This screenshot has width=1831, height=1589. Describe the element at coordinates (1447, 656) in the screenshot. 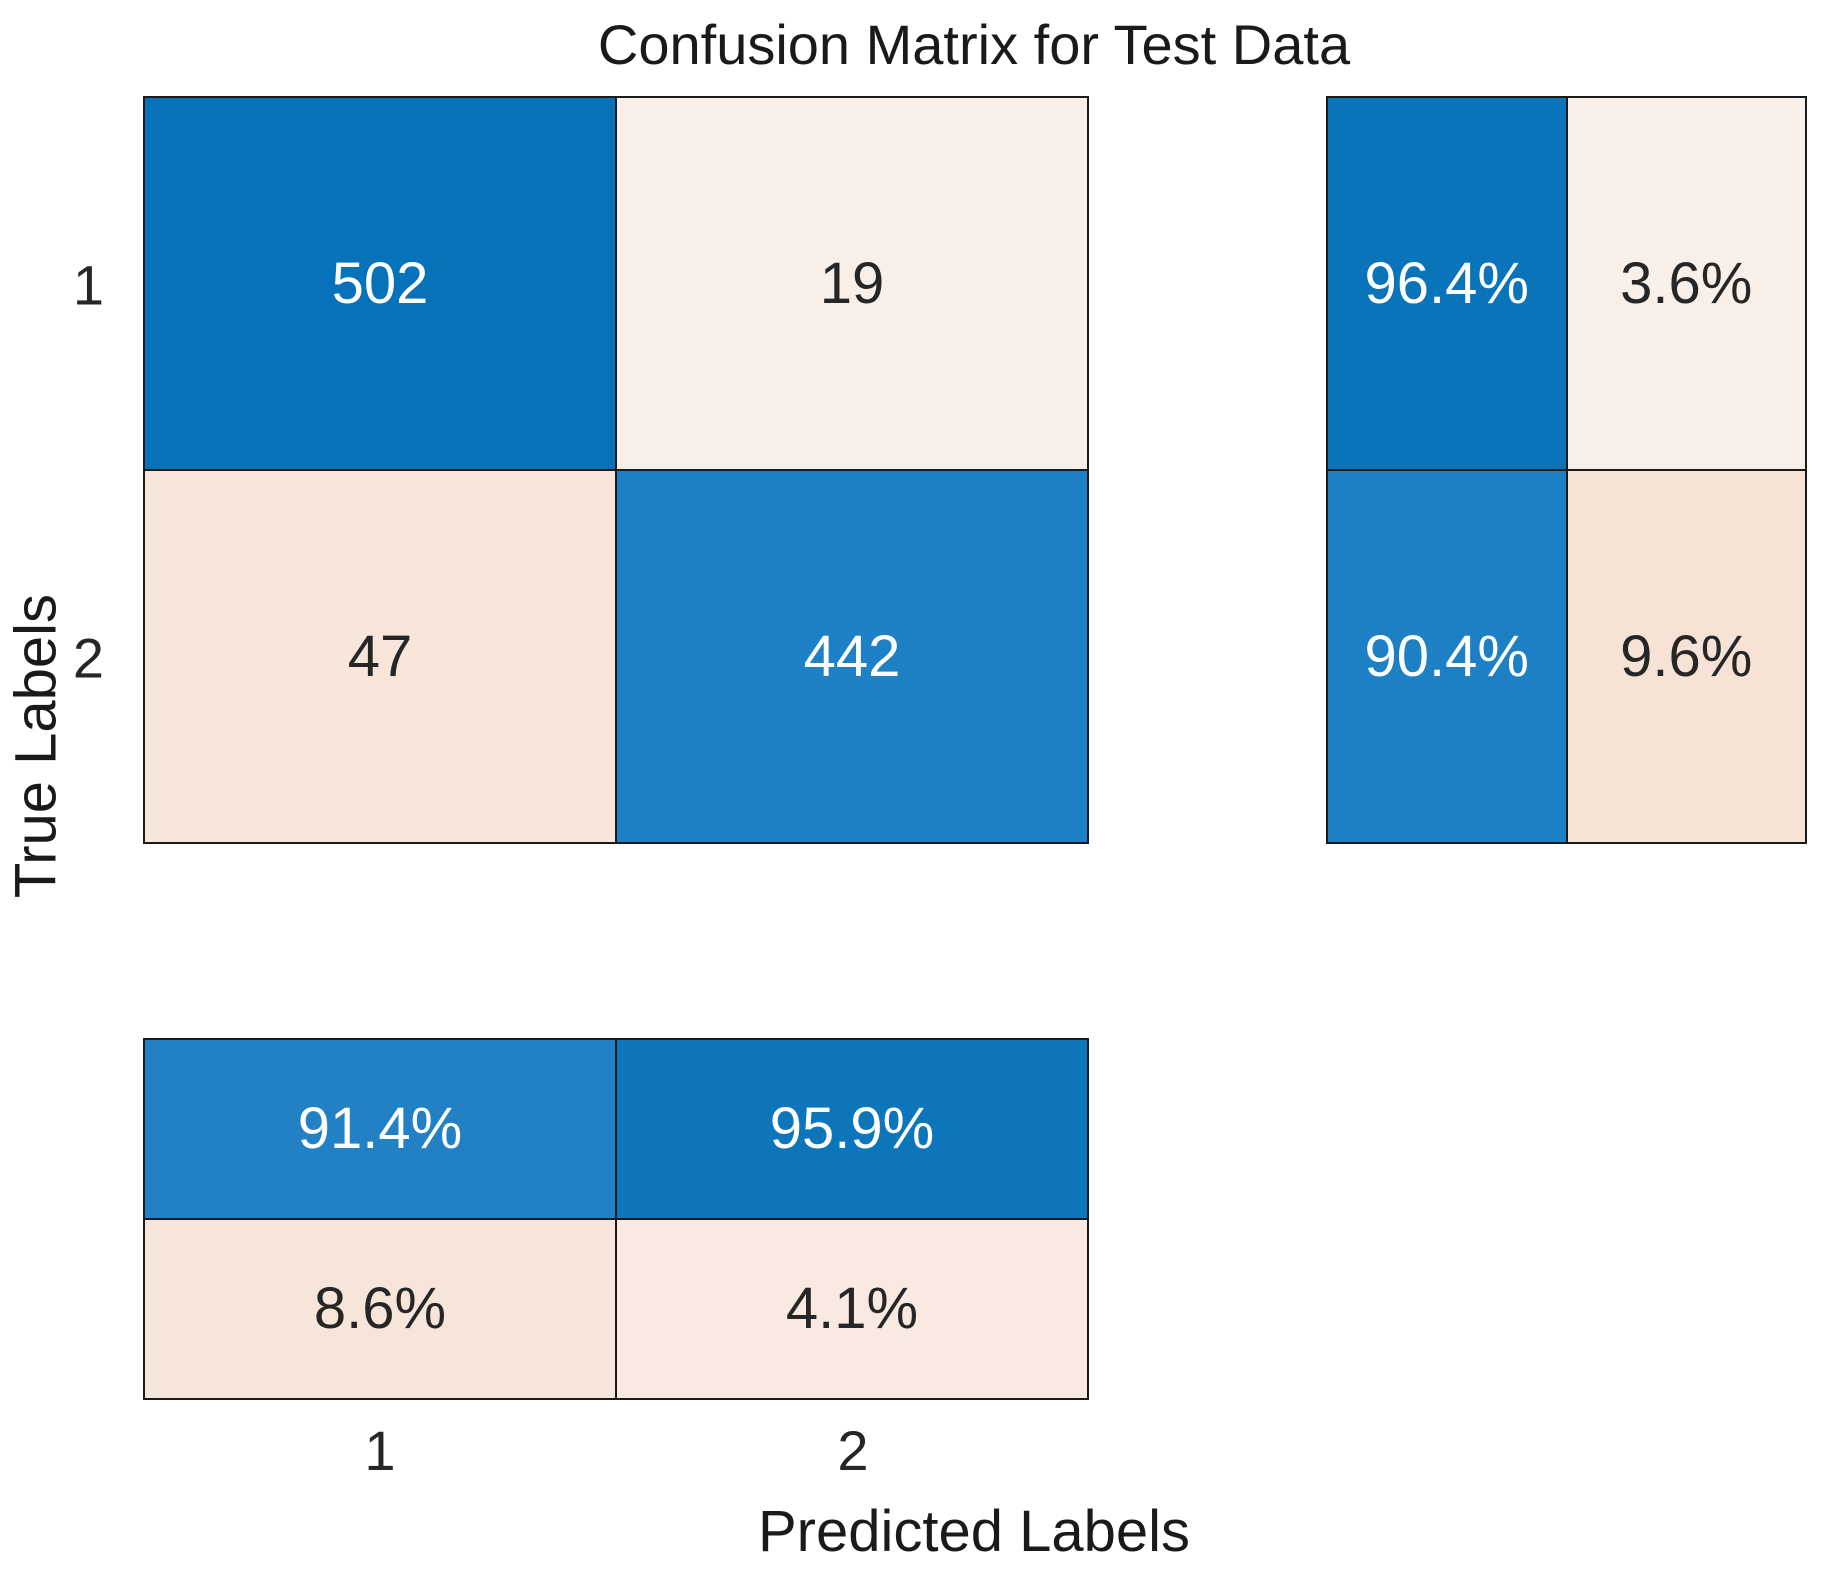

I see `row-summary-cell-true2-correct: 90.4%` at that location.